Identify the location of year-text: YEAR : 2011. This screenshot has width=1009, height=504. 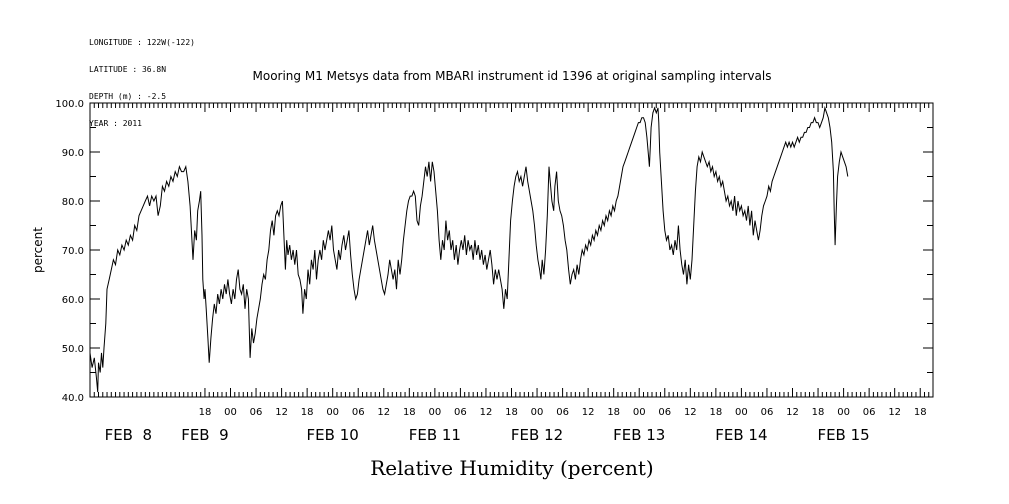
(115, 123).